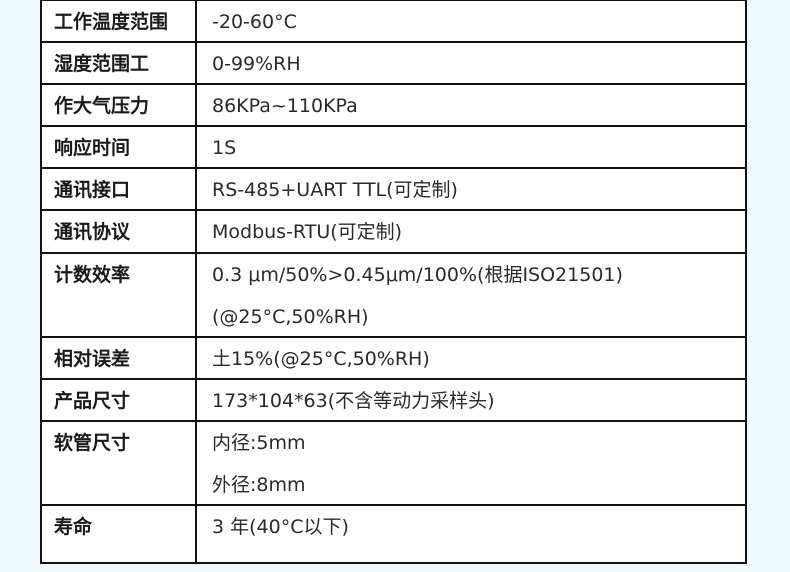 This screenshot has width=790, height=572. Describe the element at coordinates (307, 232) in the screenshot. I see `value-line: Modbus-RTU(可定制)` at that location.